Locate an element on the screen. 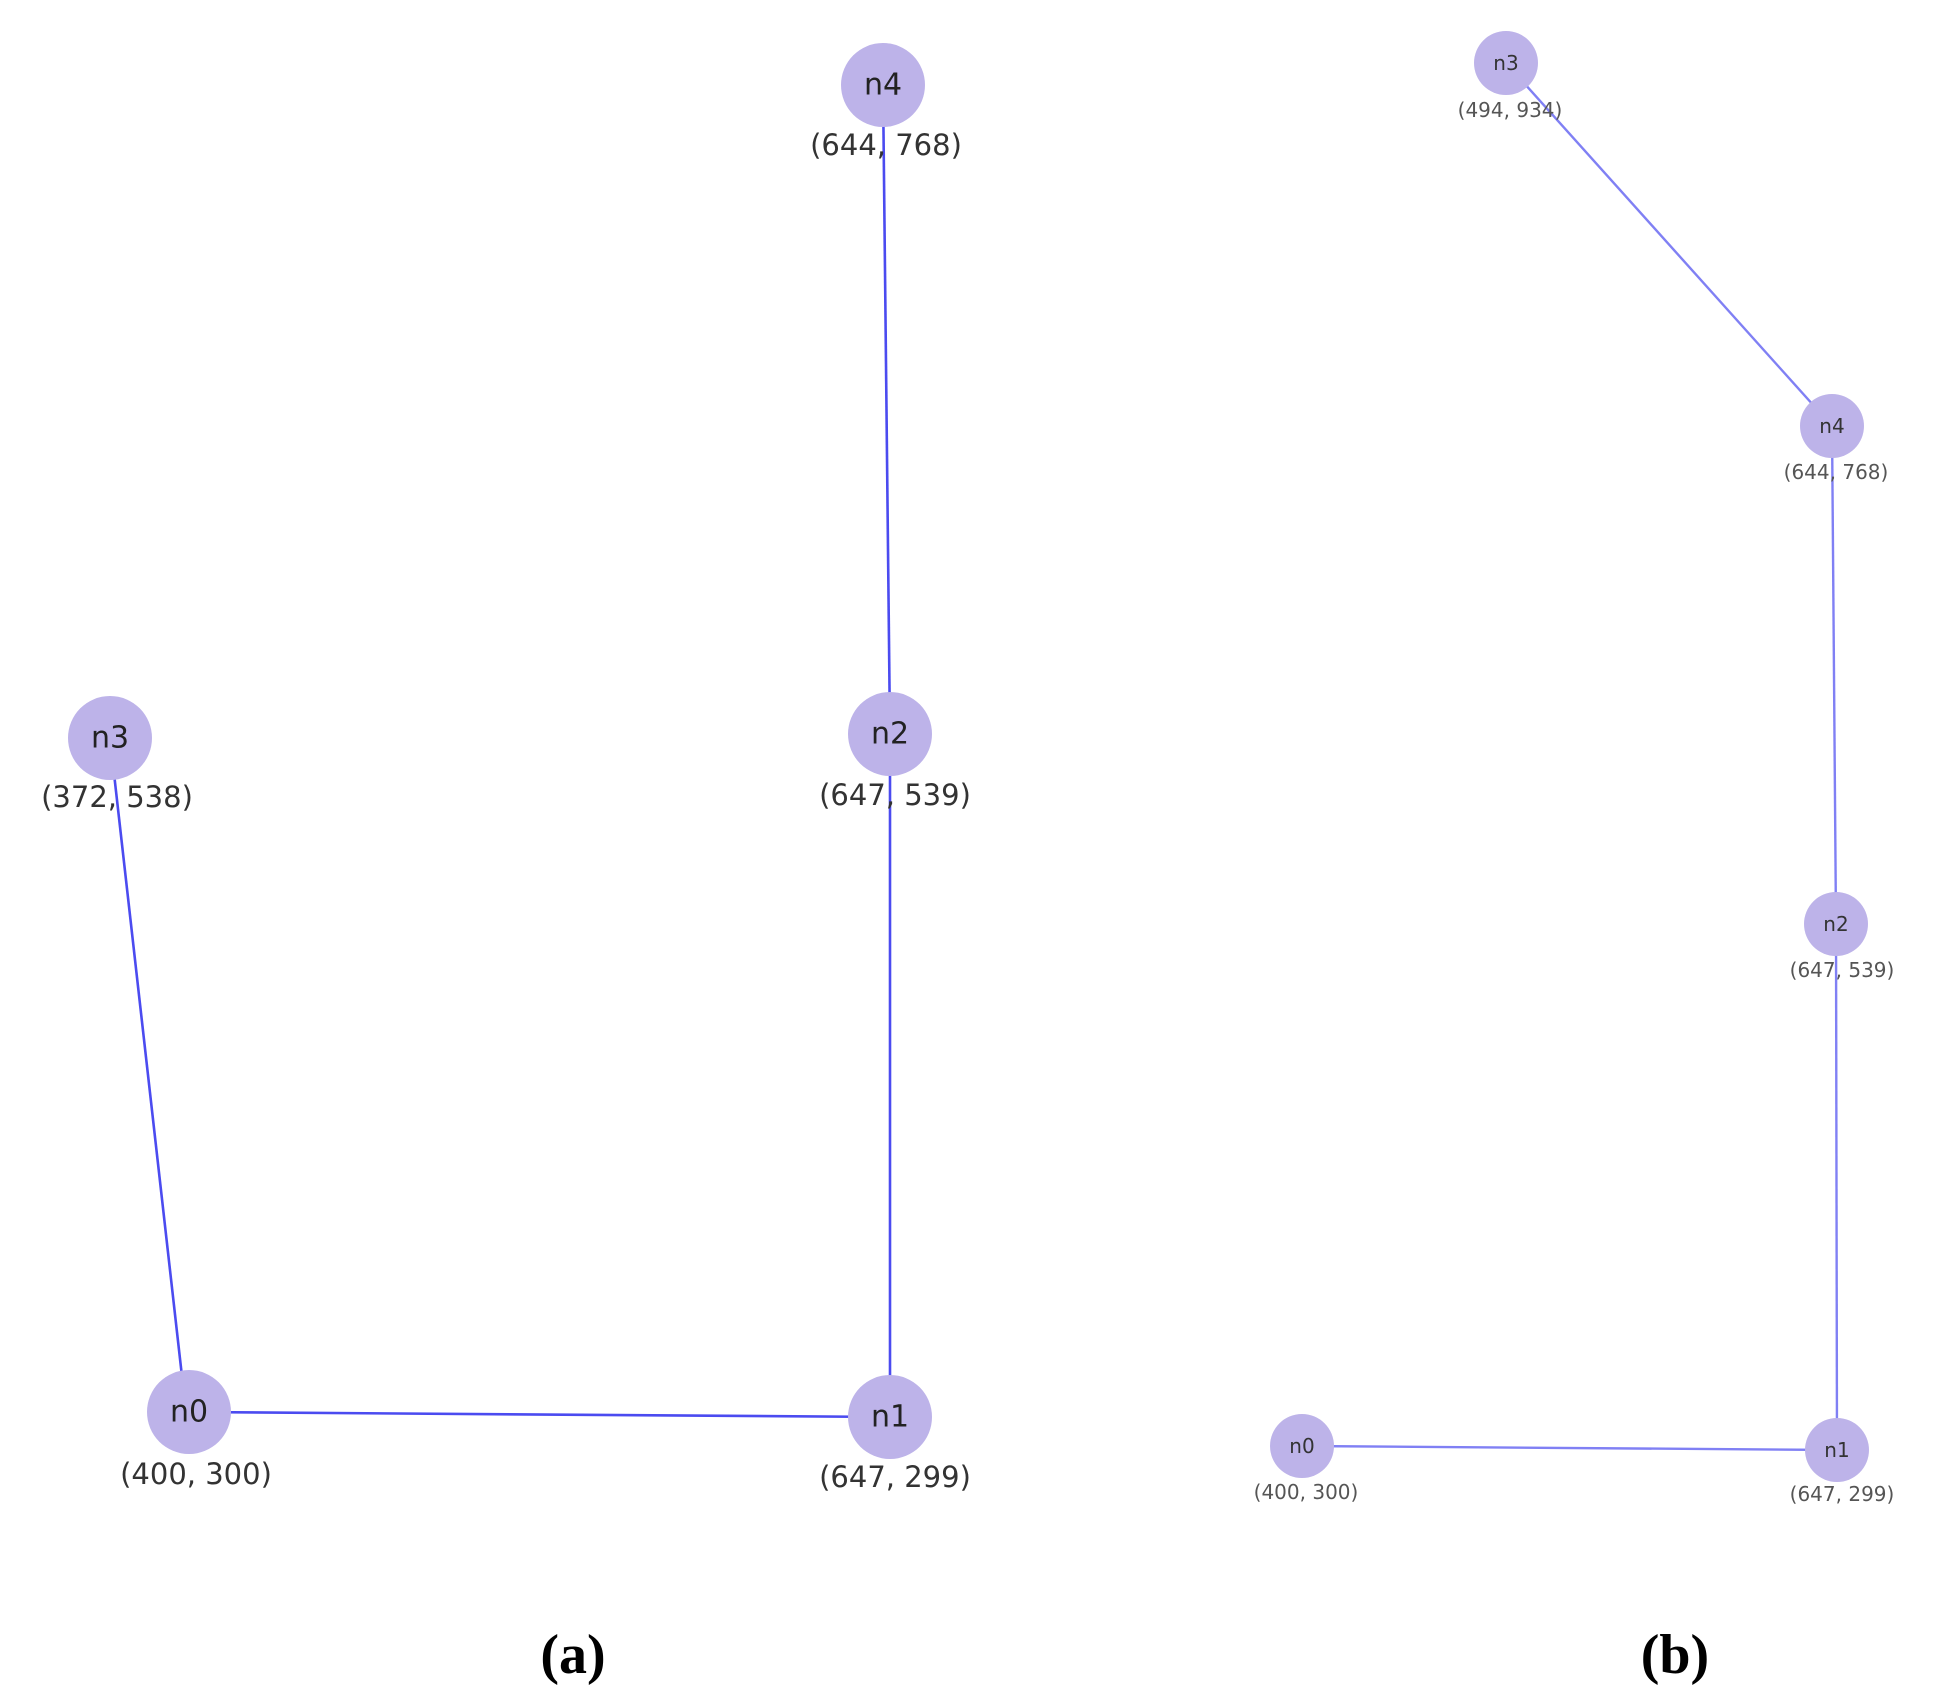 The height and width of the screenshot is (1696, 1944). panel-caption-b: (b) is located at coordinates (1675, 1655).